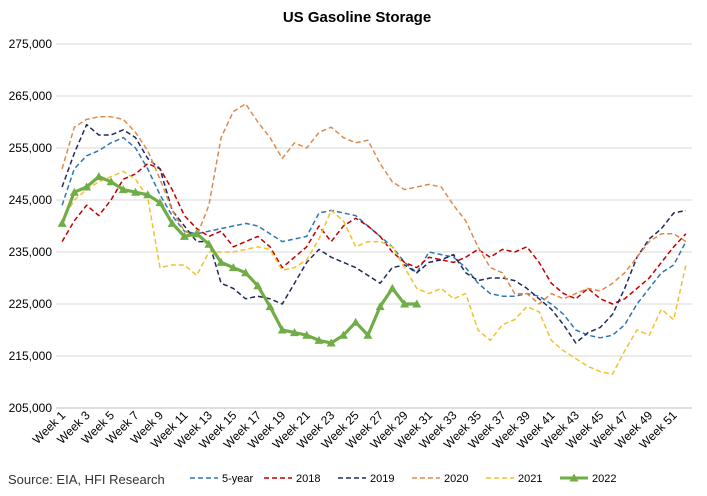 The image size is (707, 496). I want to click on y-tick-label: 245,000, so click(31, 200).